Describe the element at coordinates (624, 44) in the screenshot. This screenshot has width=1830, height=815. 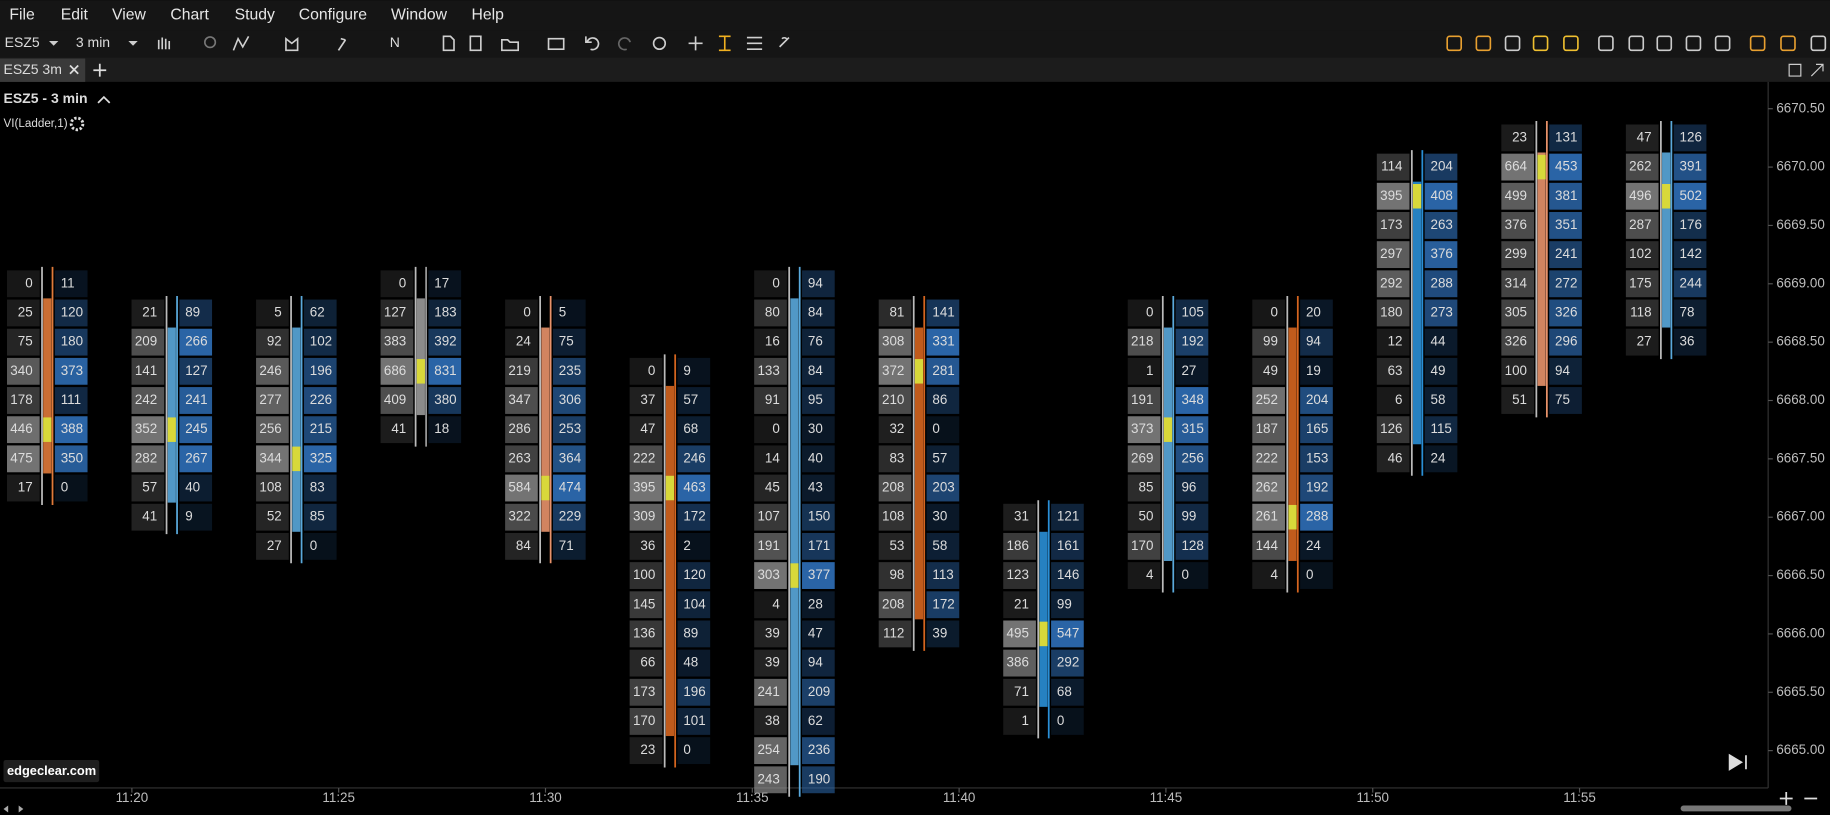
I see `redo` at that location.